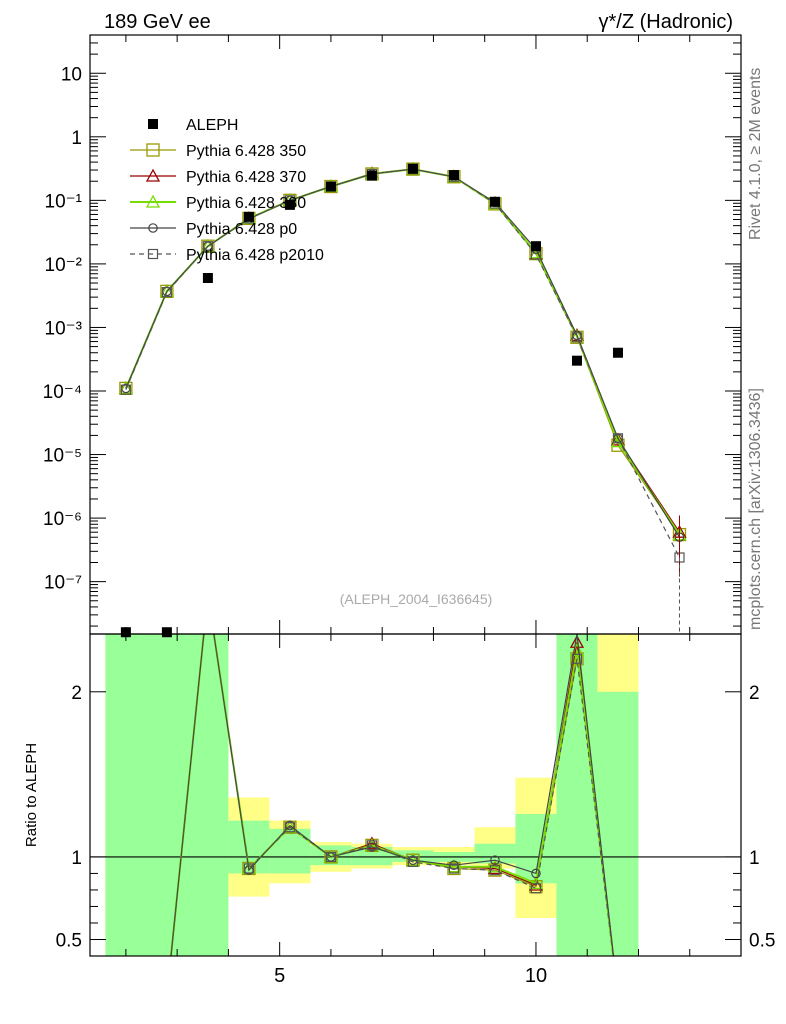 The height and width of the screenshot is (1024, 786). What do you see at coordinates (755, 154) in the screenshot?
I see `side-text-rivet: Rivet 4.1.0, ≥ 2M events` at bounding box center [755, 154].